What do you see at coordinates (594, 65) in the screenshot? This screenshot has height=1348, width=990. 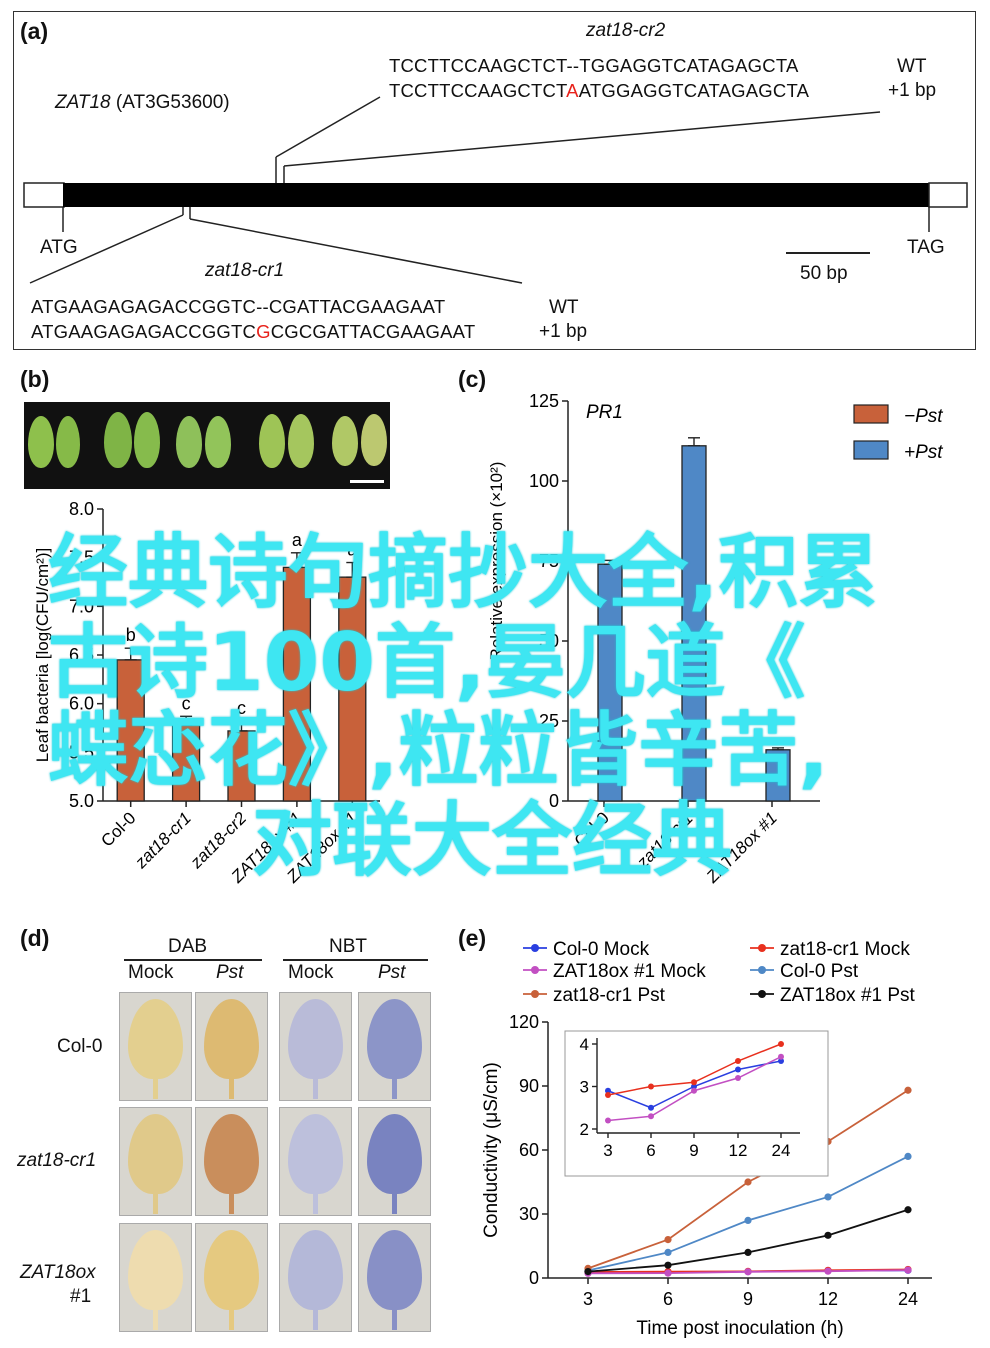 I see `cr2-wt-sequence: TCCTTCCAAGCTCT--TGGAGGTCATAGAGCTA` at bounding box center [594, 65].